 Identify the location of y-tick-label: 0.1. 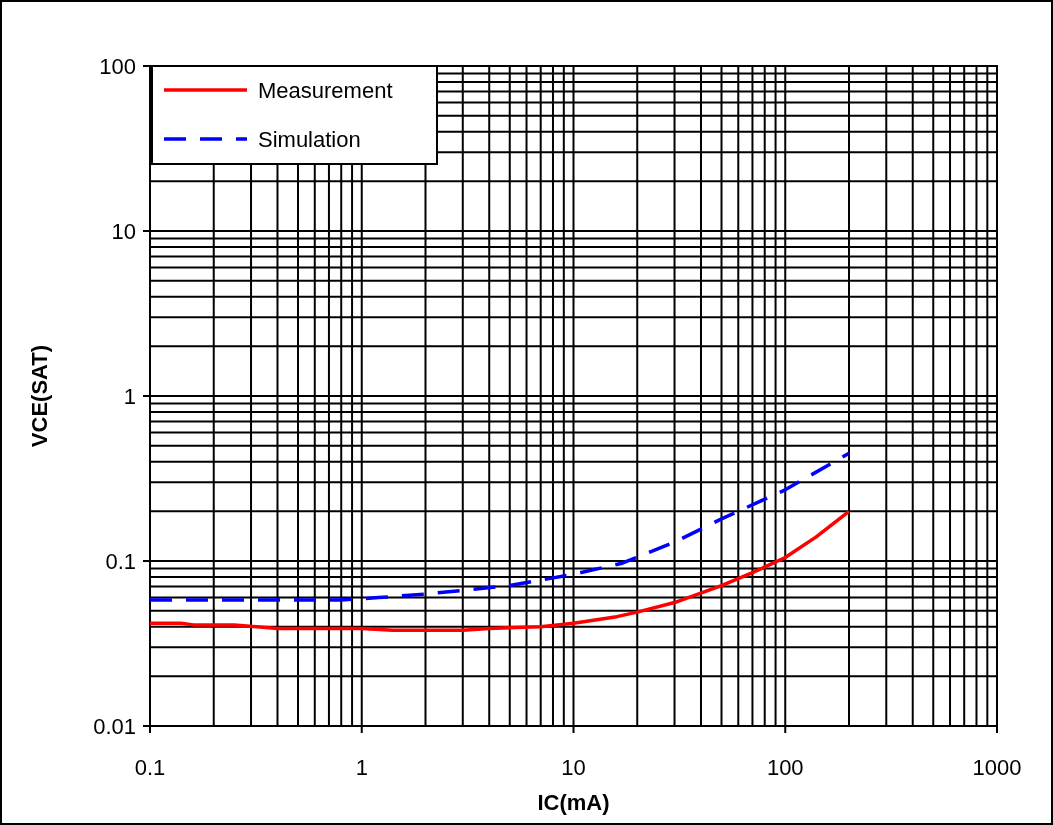
(120, 561).